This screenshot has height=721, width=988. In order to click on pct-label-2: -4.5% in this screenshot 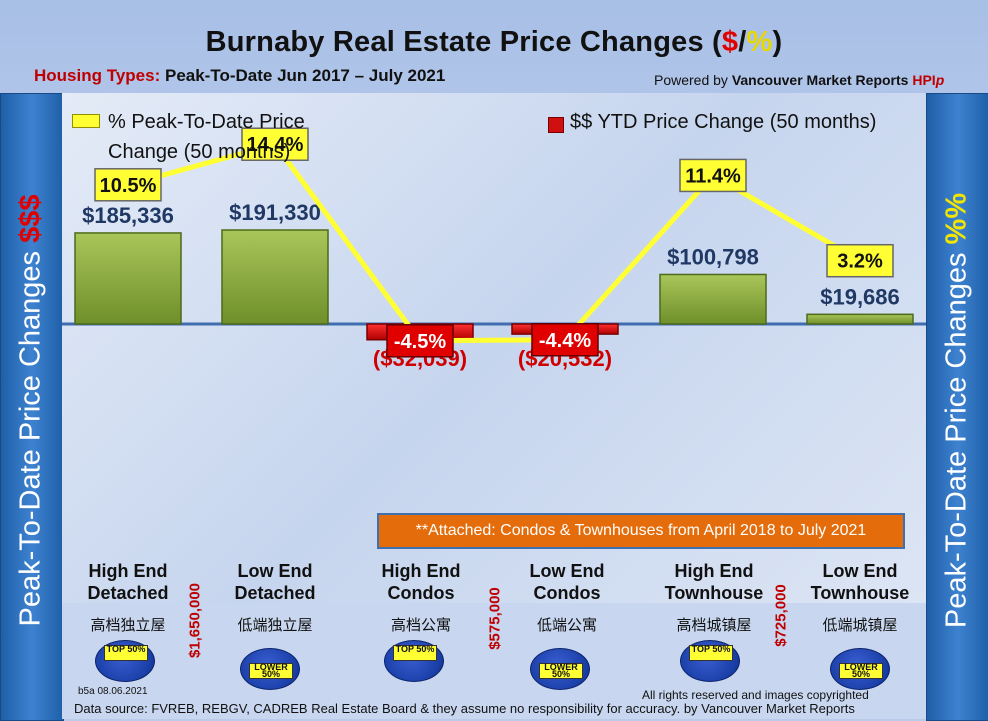, I will do `click(420, 342)`.